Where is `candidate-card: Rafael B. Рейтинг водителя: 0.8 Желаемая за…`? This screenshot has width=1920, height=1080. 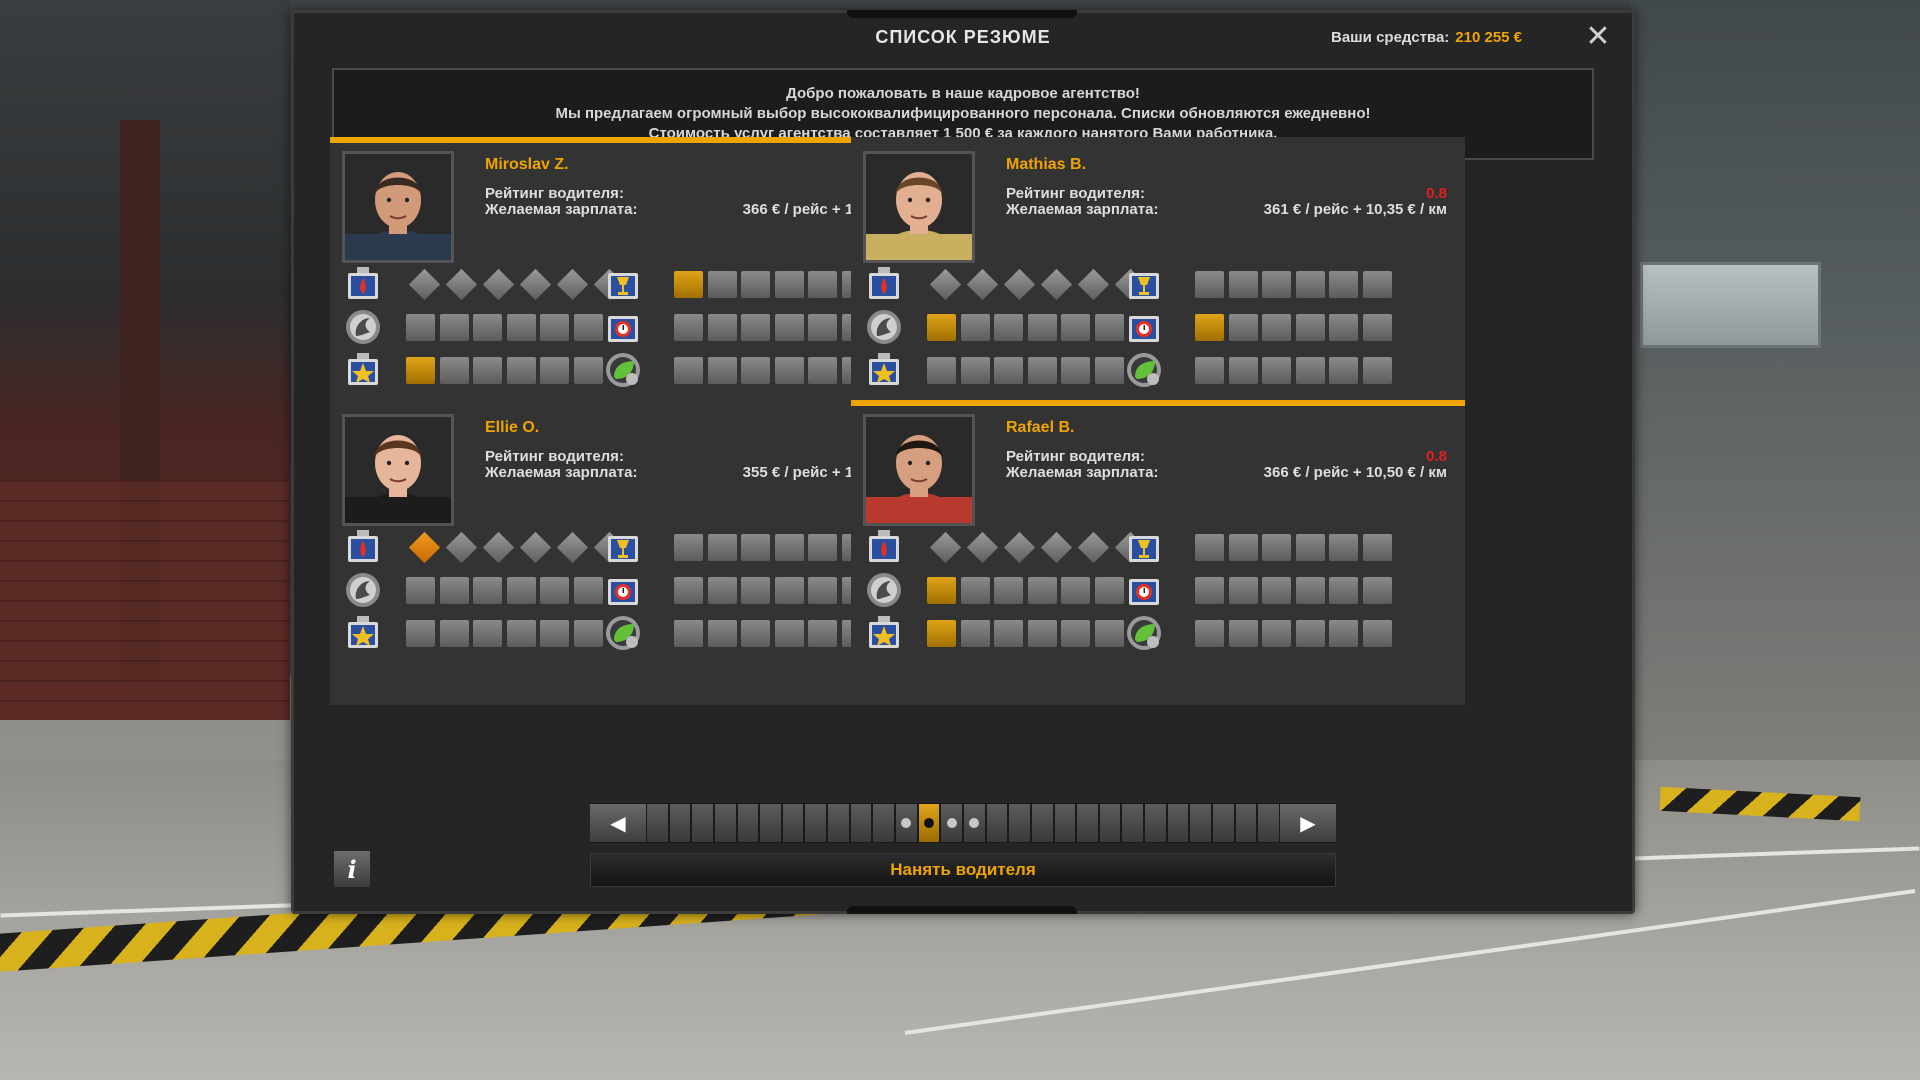 candidate-card: Rafael B. Рейтинг водителя: 0.8 Желаемая за… is located at coordinates (1158, 552).